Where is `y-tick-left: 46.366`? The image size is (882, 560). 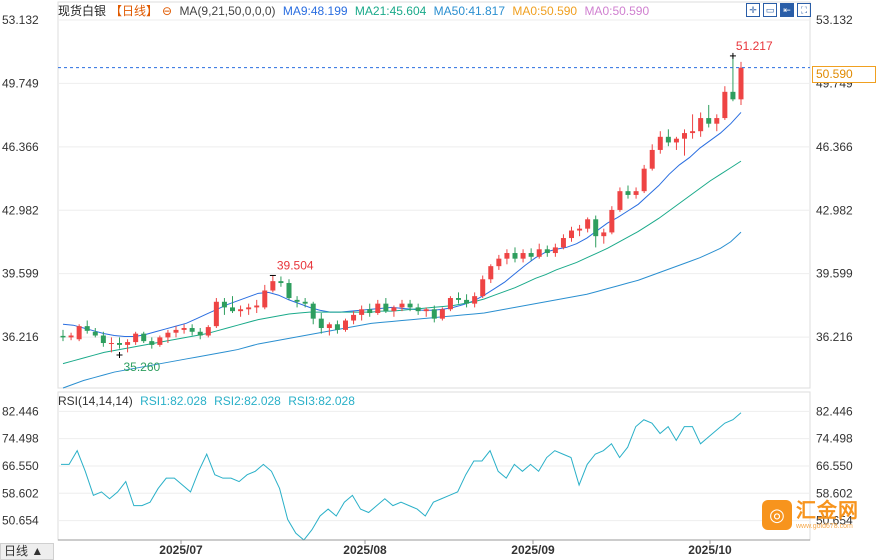 y-tick-left: 46.366 is located at coordinates (20, 147).